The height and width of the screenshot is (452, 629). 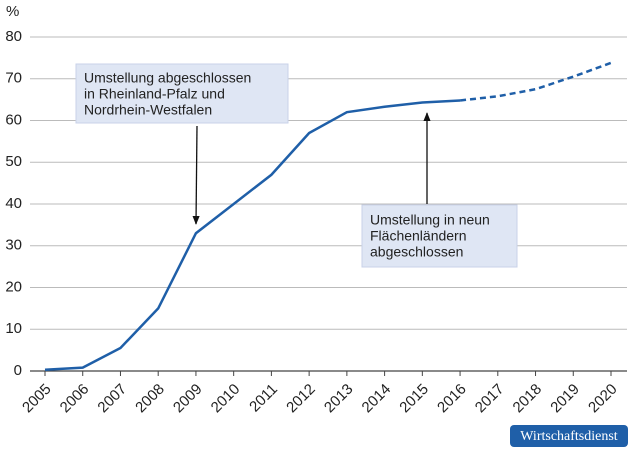 I want to click on x-tick-label: 2018, so click(x=528, y=399).